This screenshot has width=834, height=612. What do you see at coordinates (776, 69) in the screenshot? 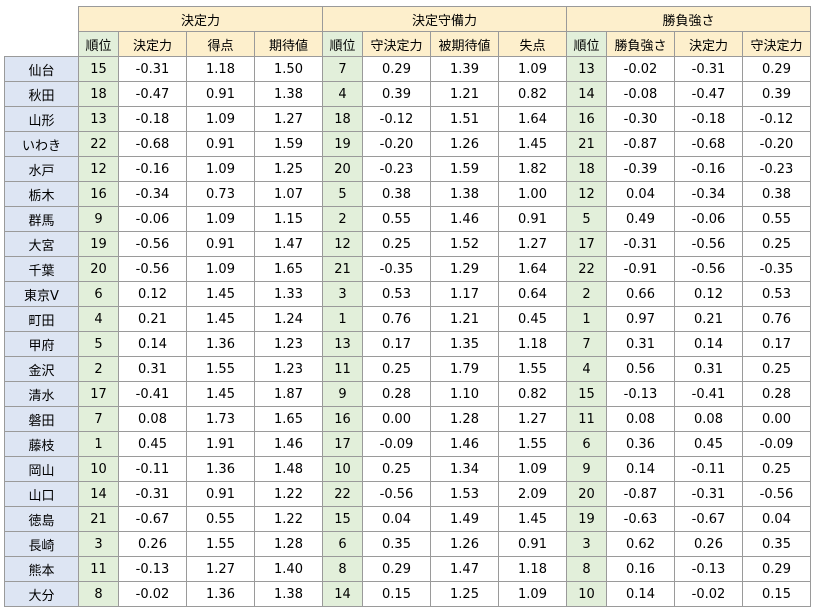
I see `value-cell: 0.29` at bounding box center [776, 69].